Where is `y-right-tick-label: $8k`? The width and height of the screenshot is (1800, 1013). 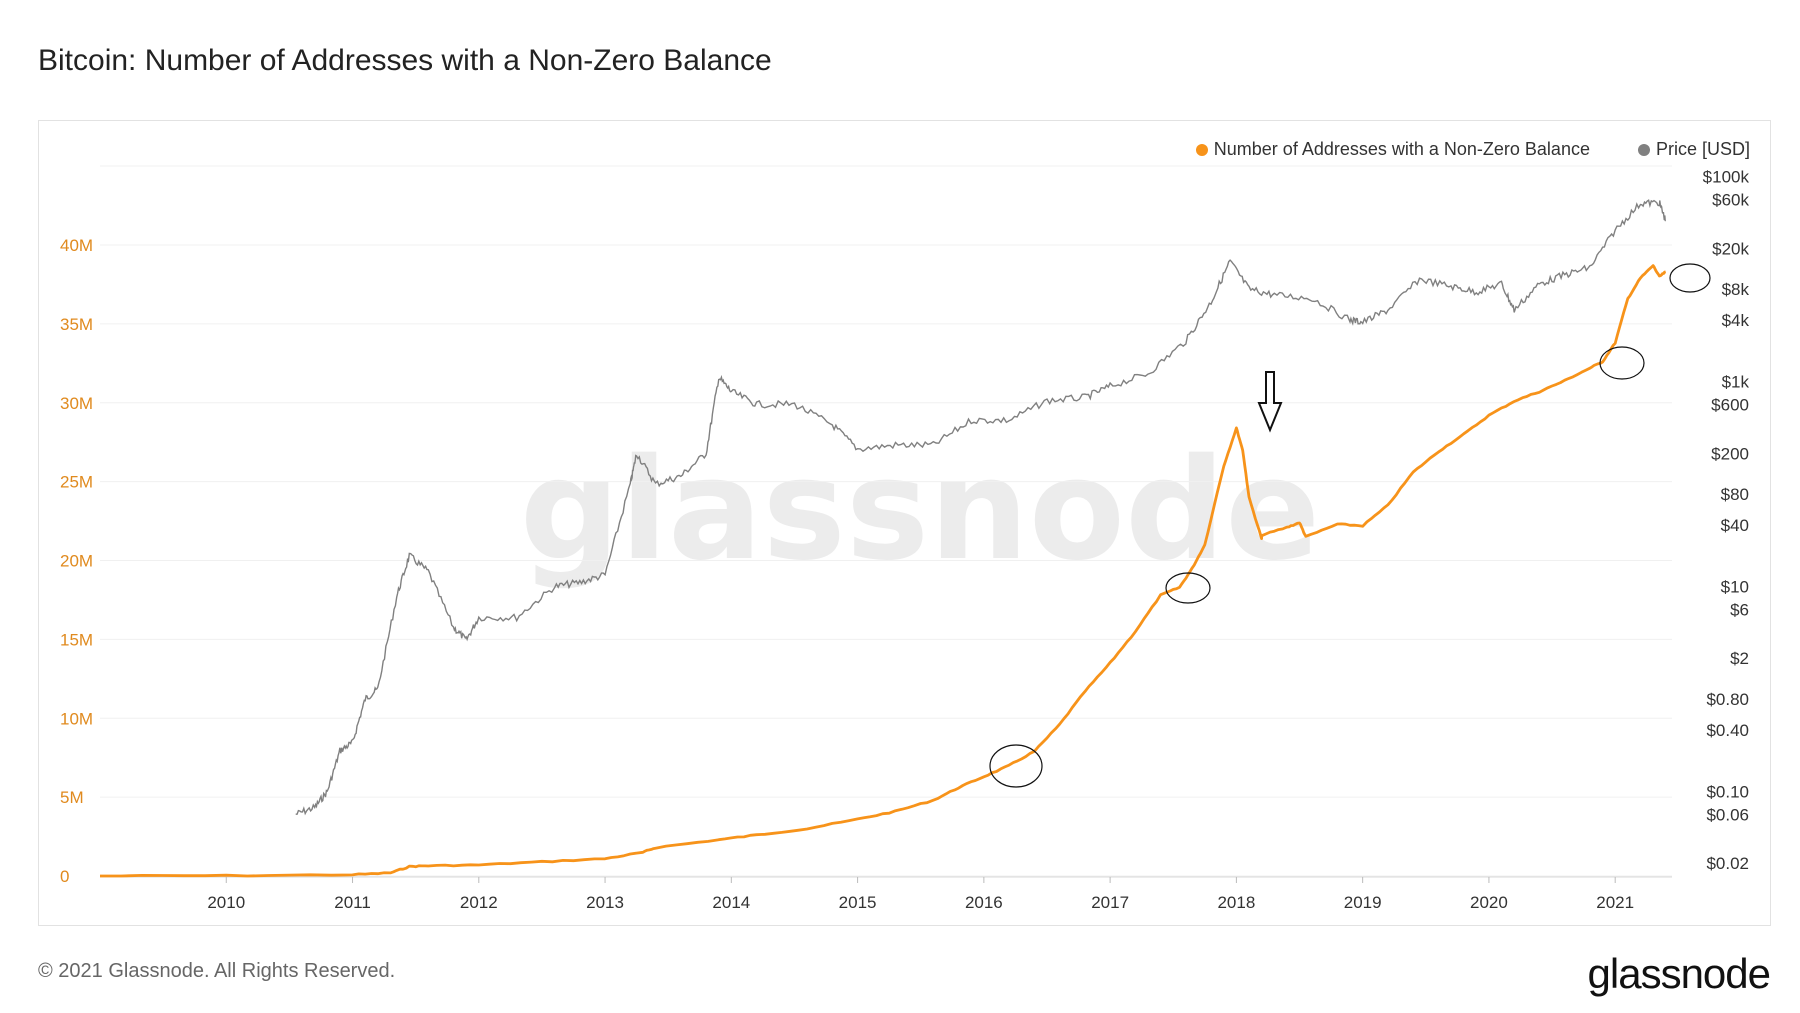 y-right-tick-label: $8k is located at coordinates (1736, 289).